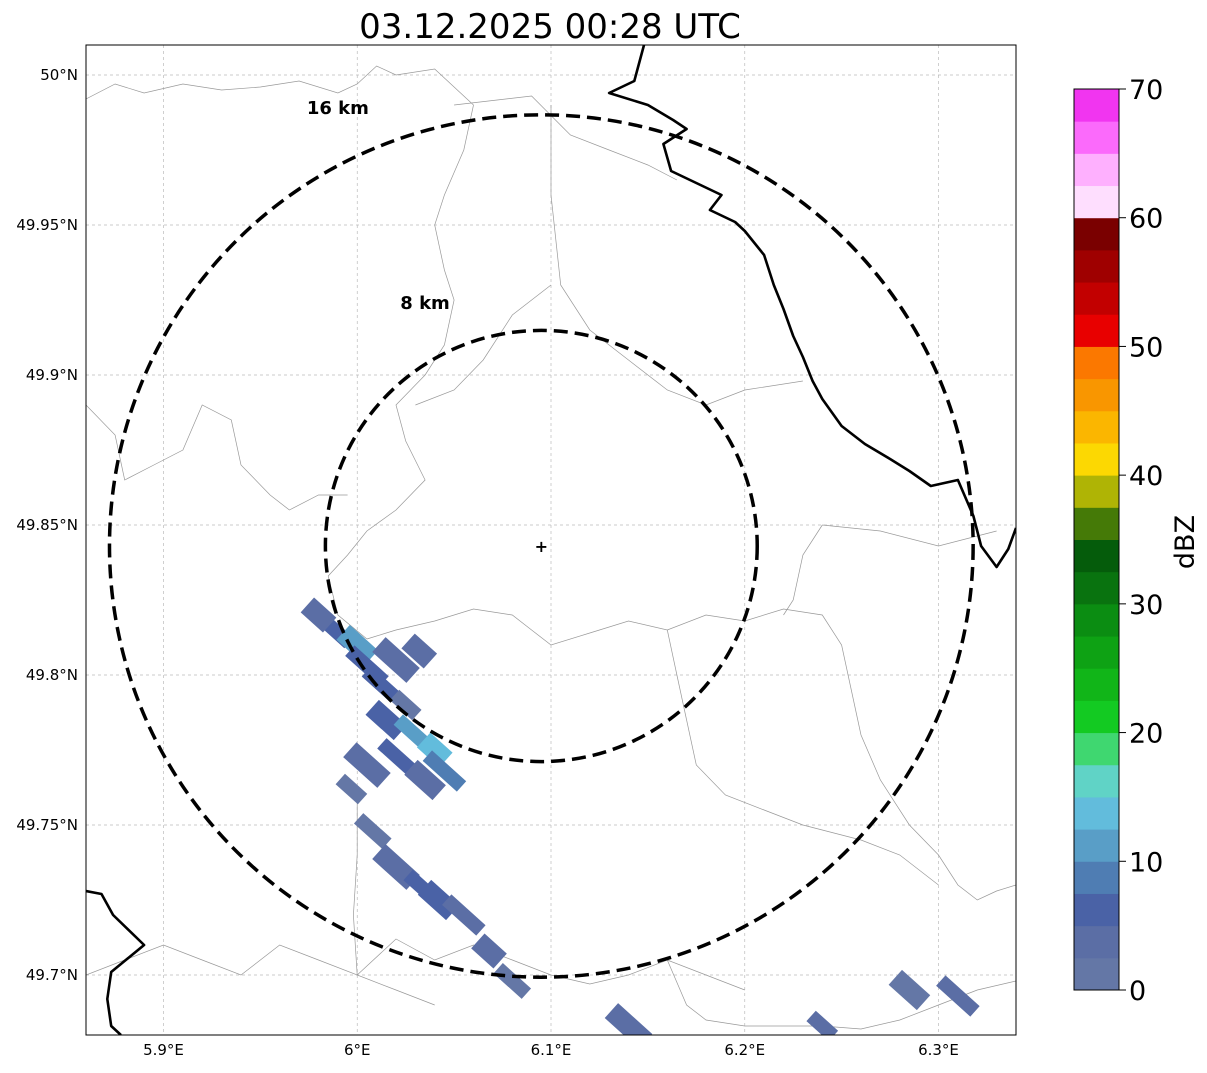  Describe the element at coordinates (47, 225) in the screenshot. I see `lat-tick-label: 49.95°N` at that location.